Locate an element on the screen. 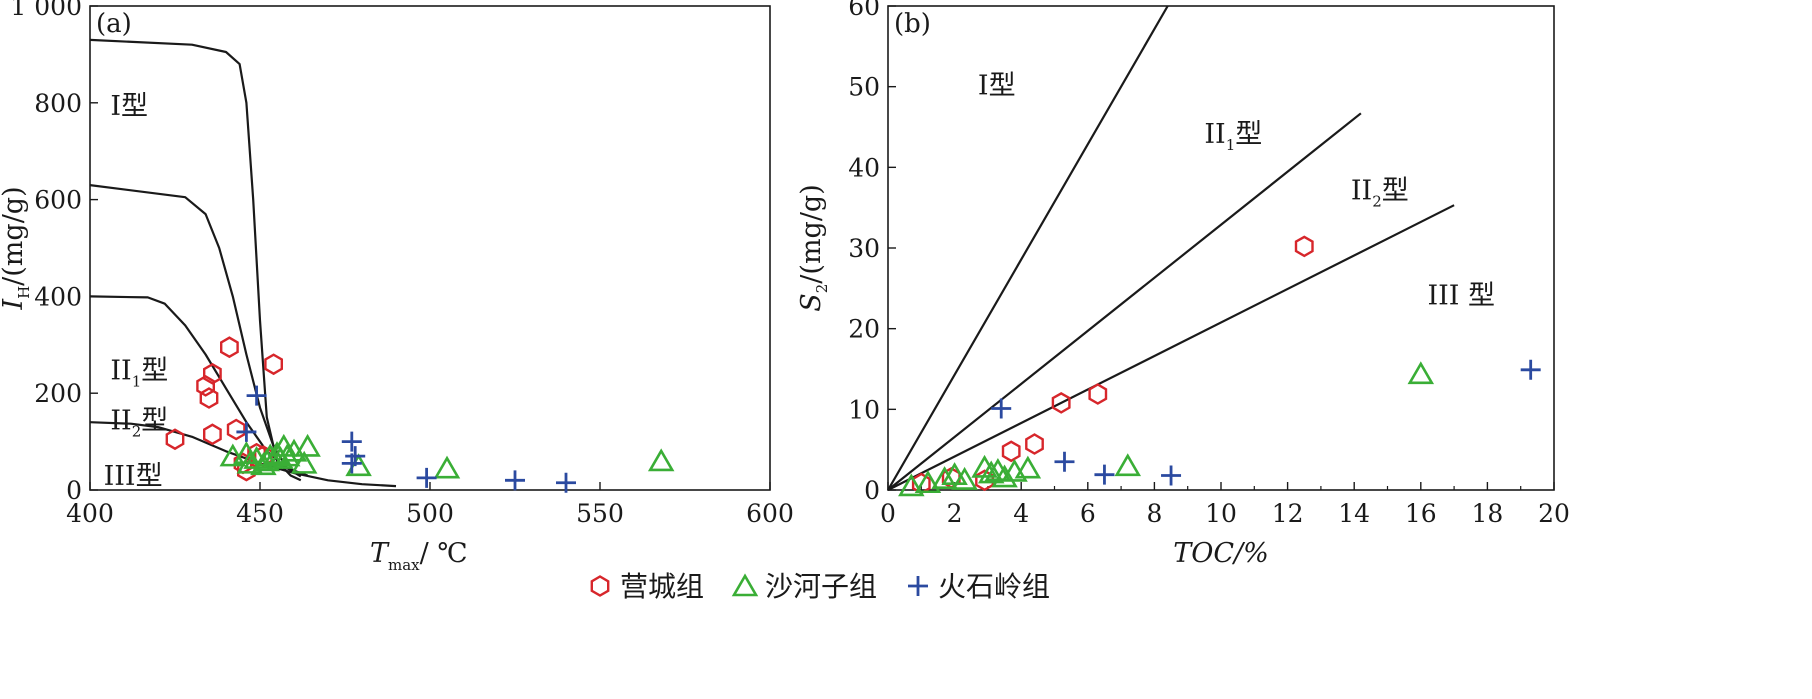 Image resolution: width=1812 pixels, height=699 pixels. y-tick-label: 60 is located at coordinates (864, 10).